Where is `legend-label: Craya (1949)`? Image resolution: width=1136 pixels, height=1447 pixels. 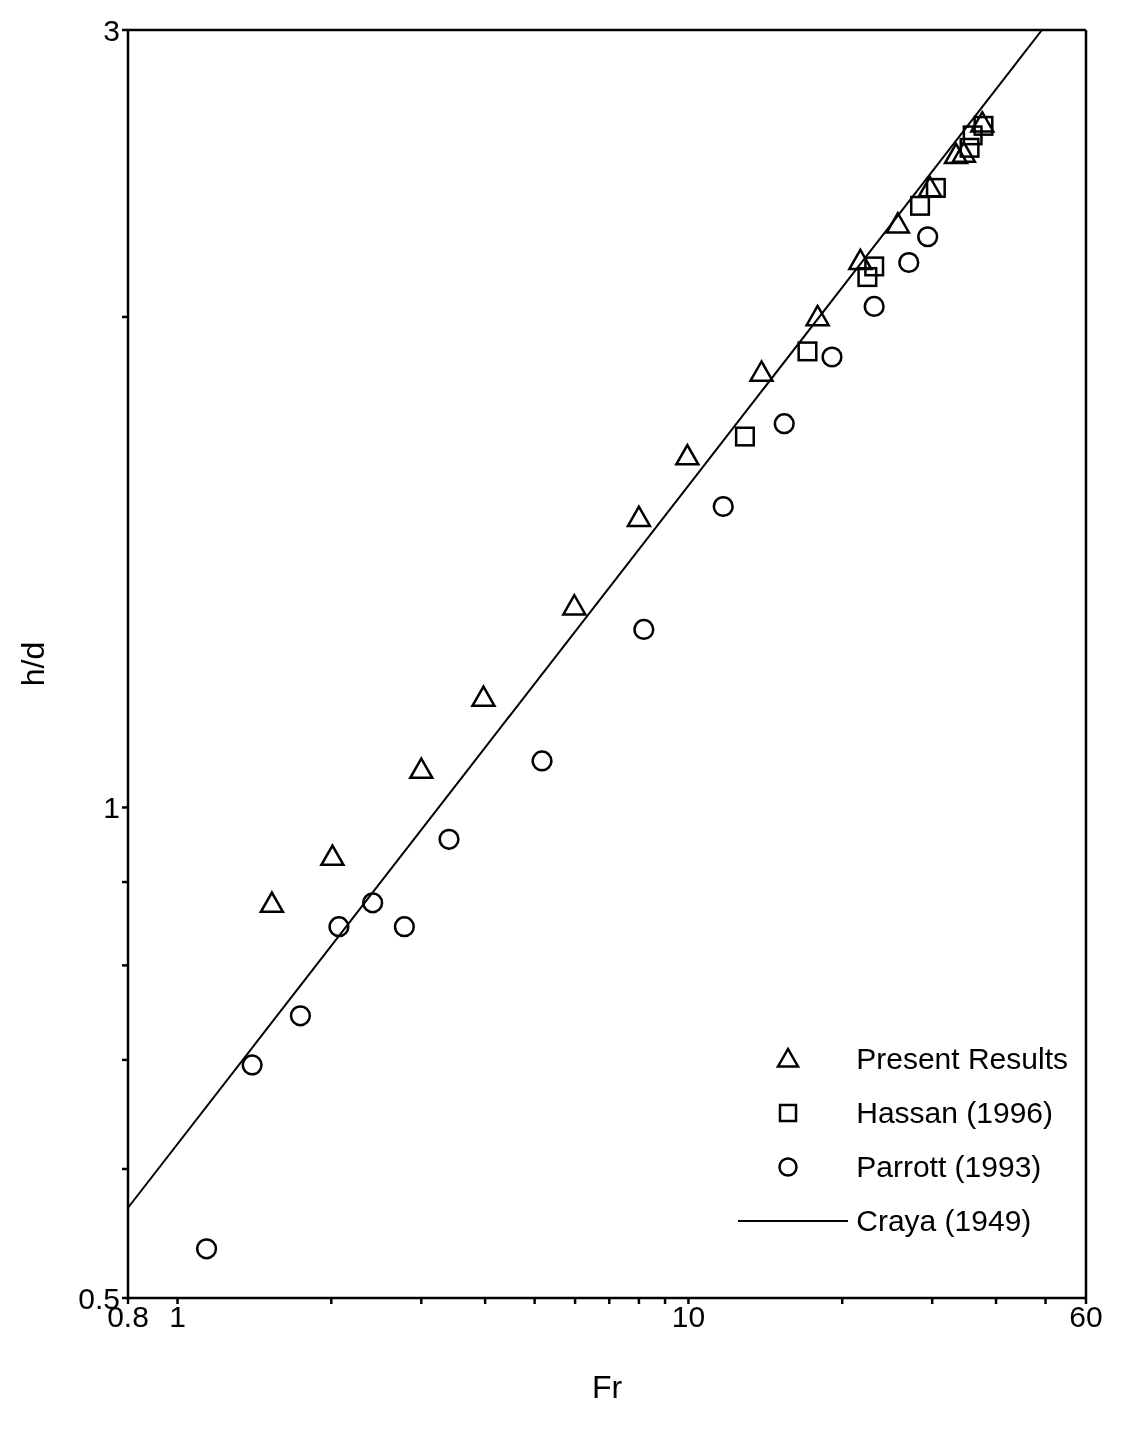
legend-label: Craya (1949) is located at coordinates (944, 1221).